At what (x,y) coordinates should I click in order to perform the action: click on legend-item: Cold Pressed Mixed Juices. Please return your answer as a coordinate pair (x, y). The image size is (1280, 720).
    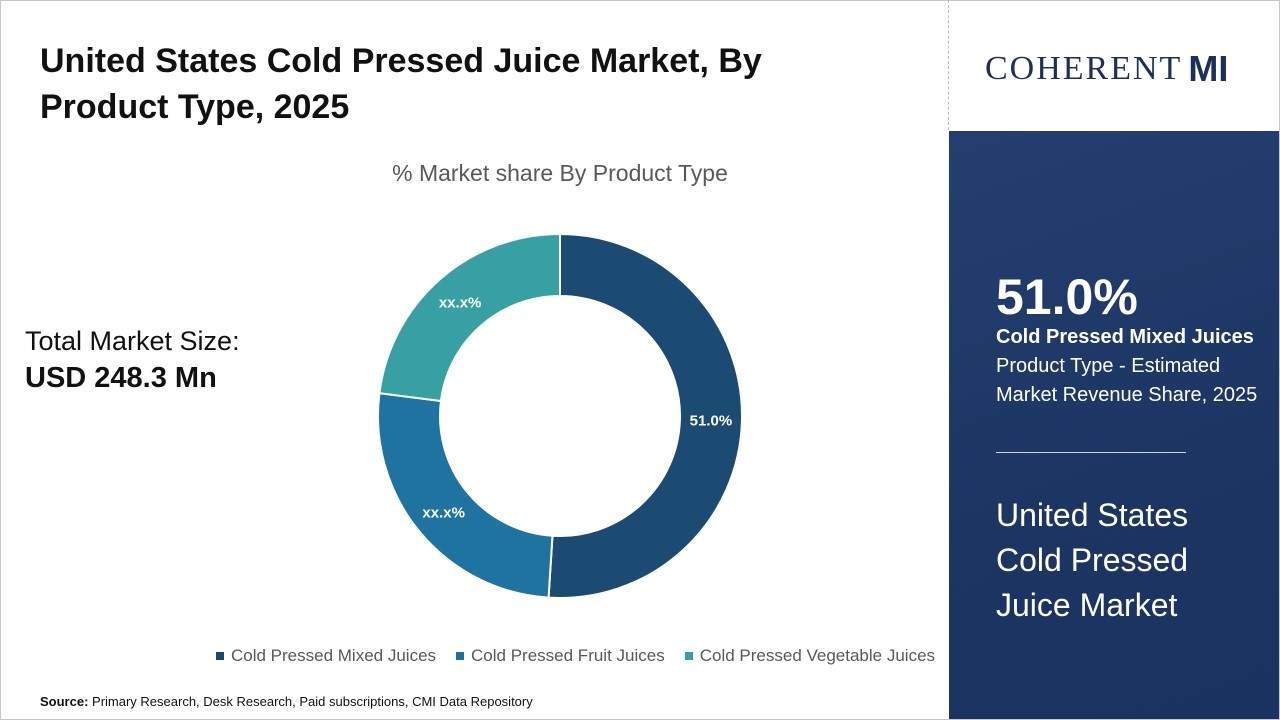
    Looking at the image, I should click on (326, 656).